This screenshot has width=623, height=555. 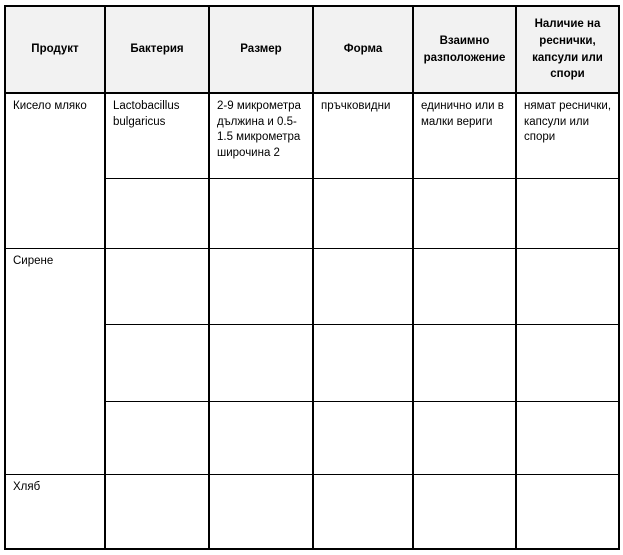 What do you see at coordinates (157, 135) in the screenshot?
I see `cell-yogurt-bacteria: Lactobacillus bulgaricus` at bounding box center [157, 135].